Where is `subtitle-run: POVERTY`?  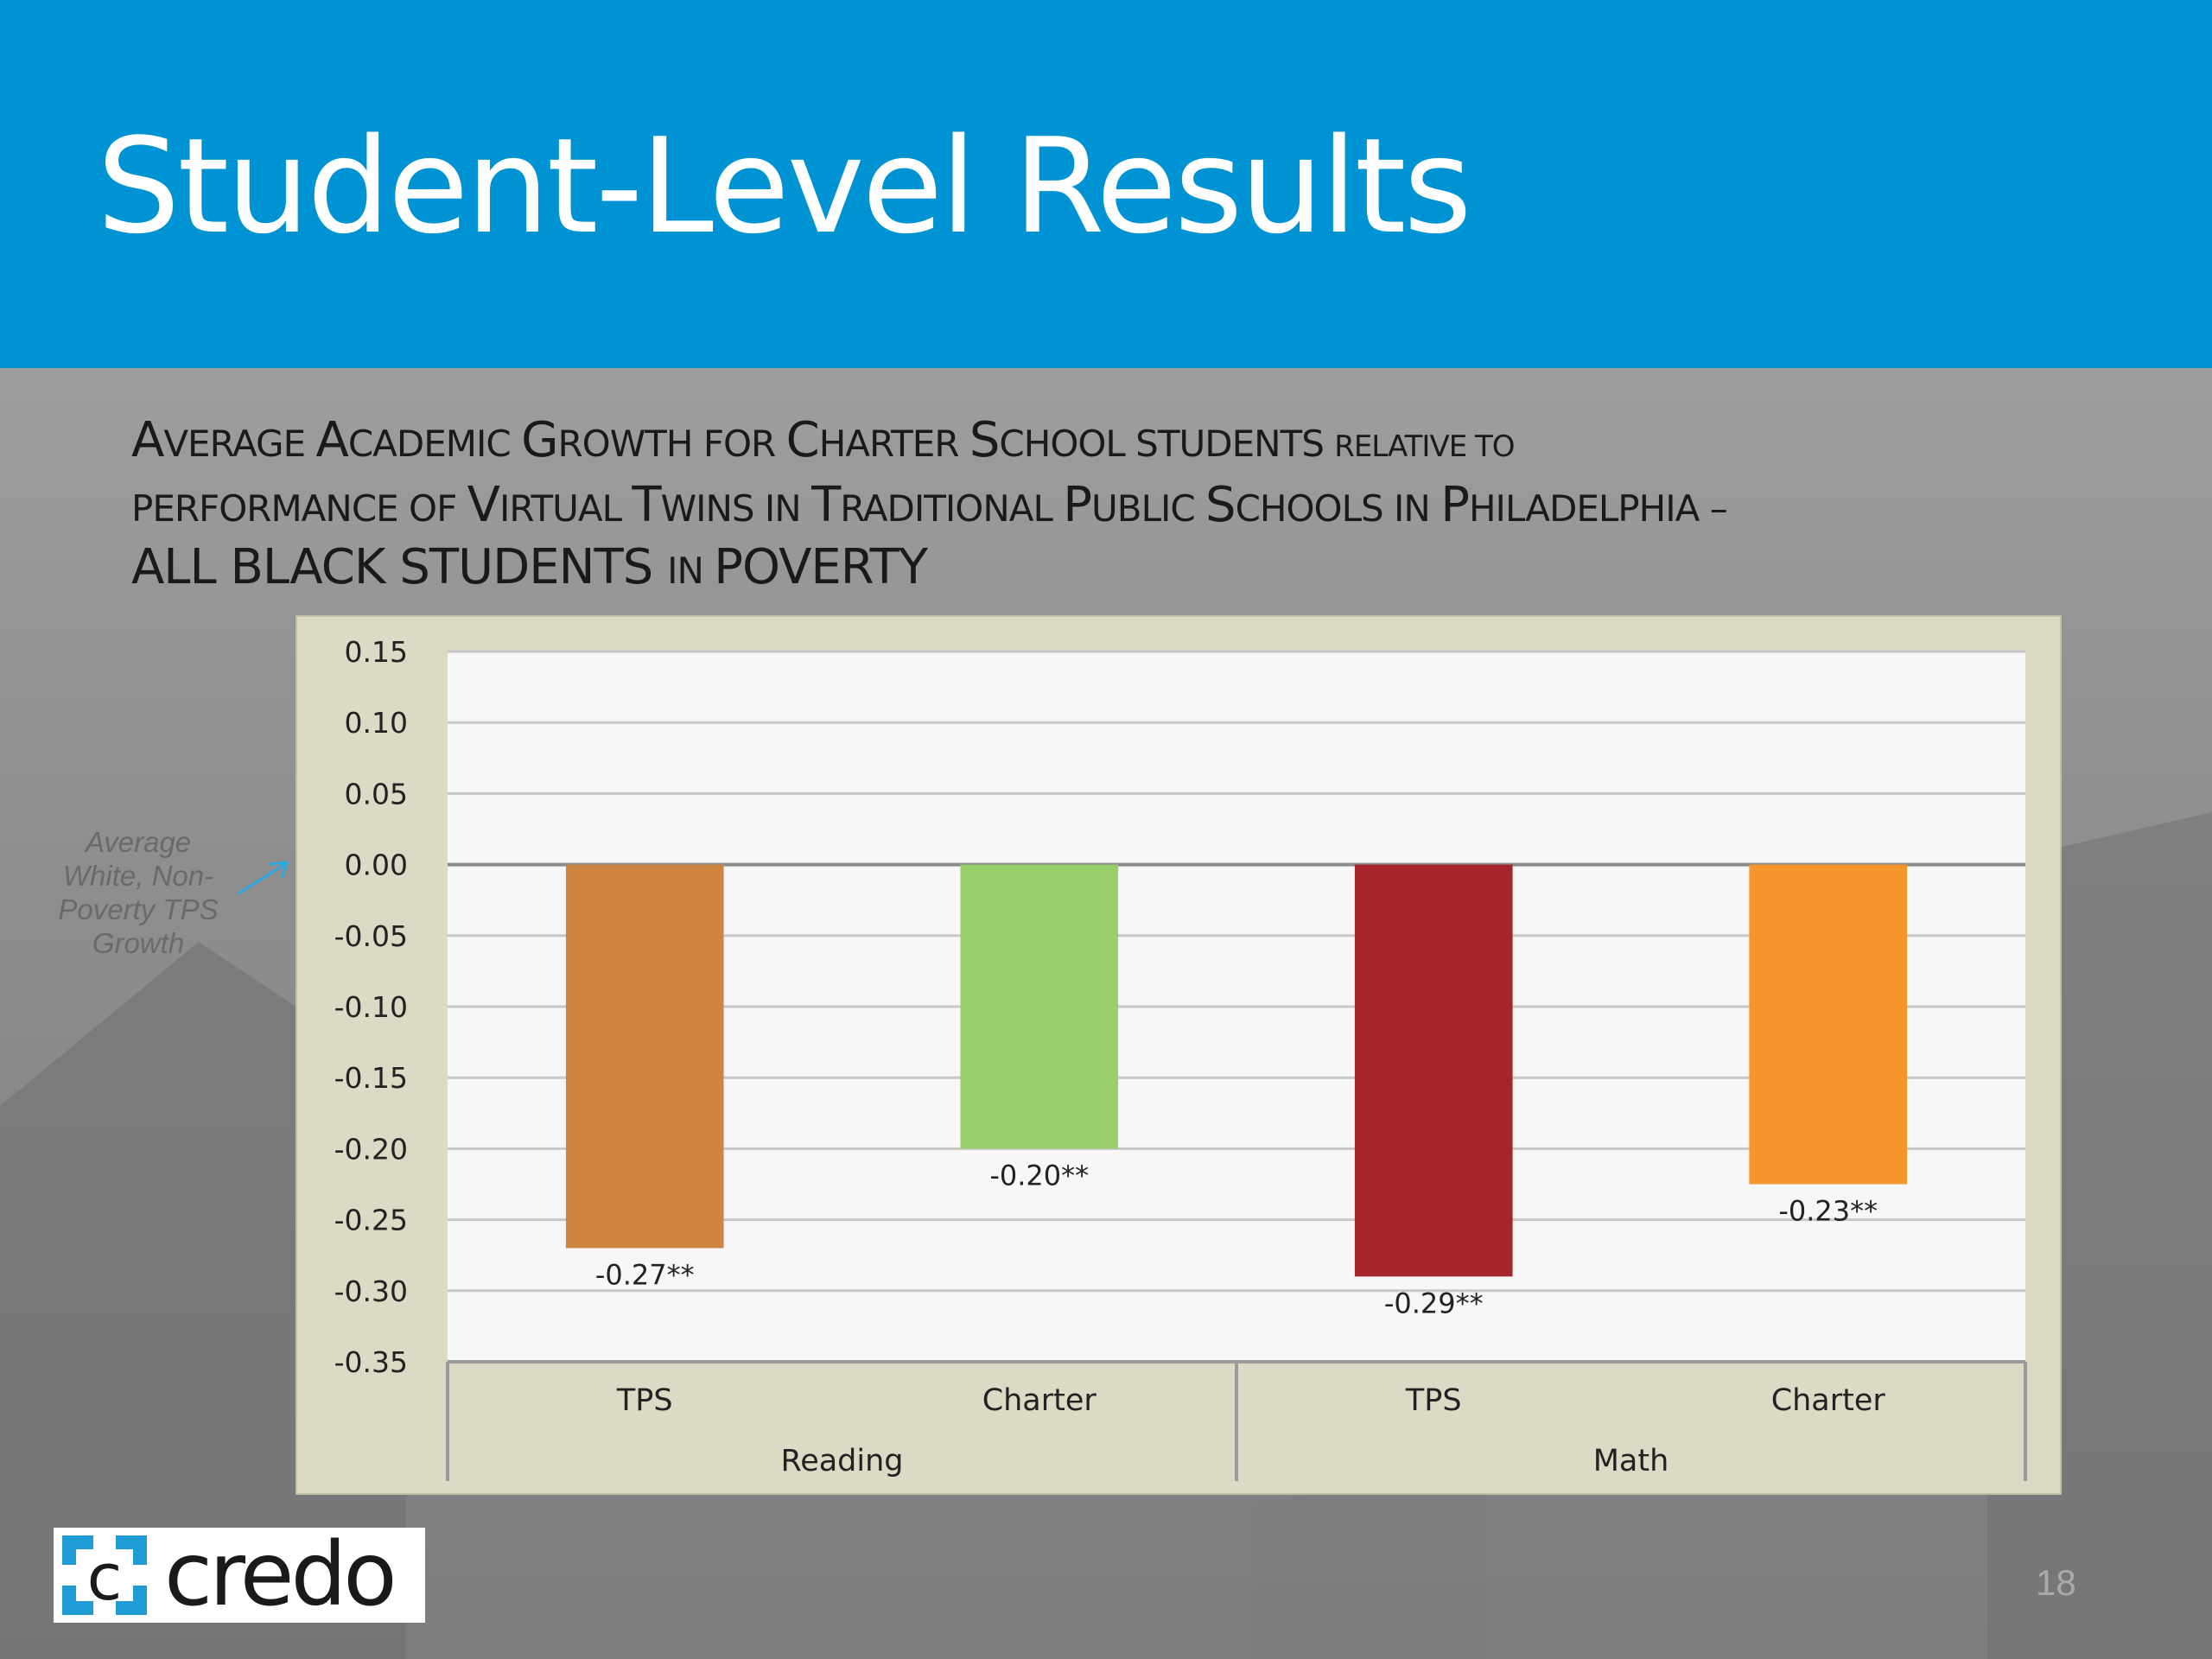
subtitle-run: POVERTY is located at coordinates (821, 567).